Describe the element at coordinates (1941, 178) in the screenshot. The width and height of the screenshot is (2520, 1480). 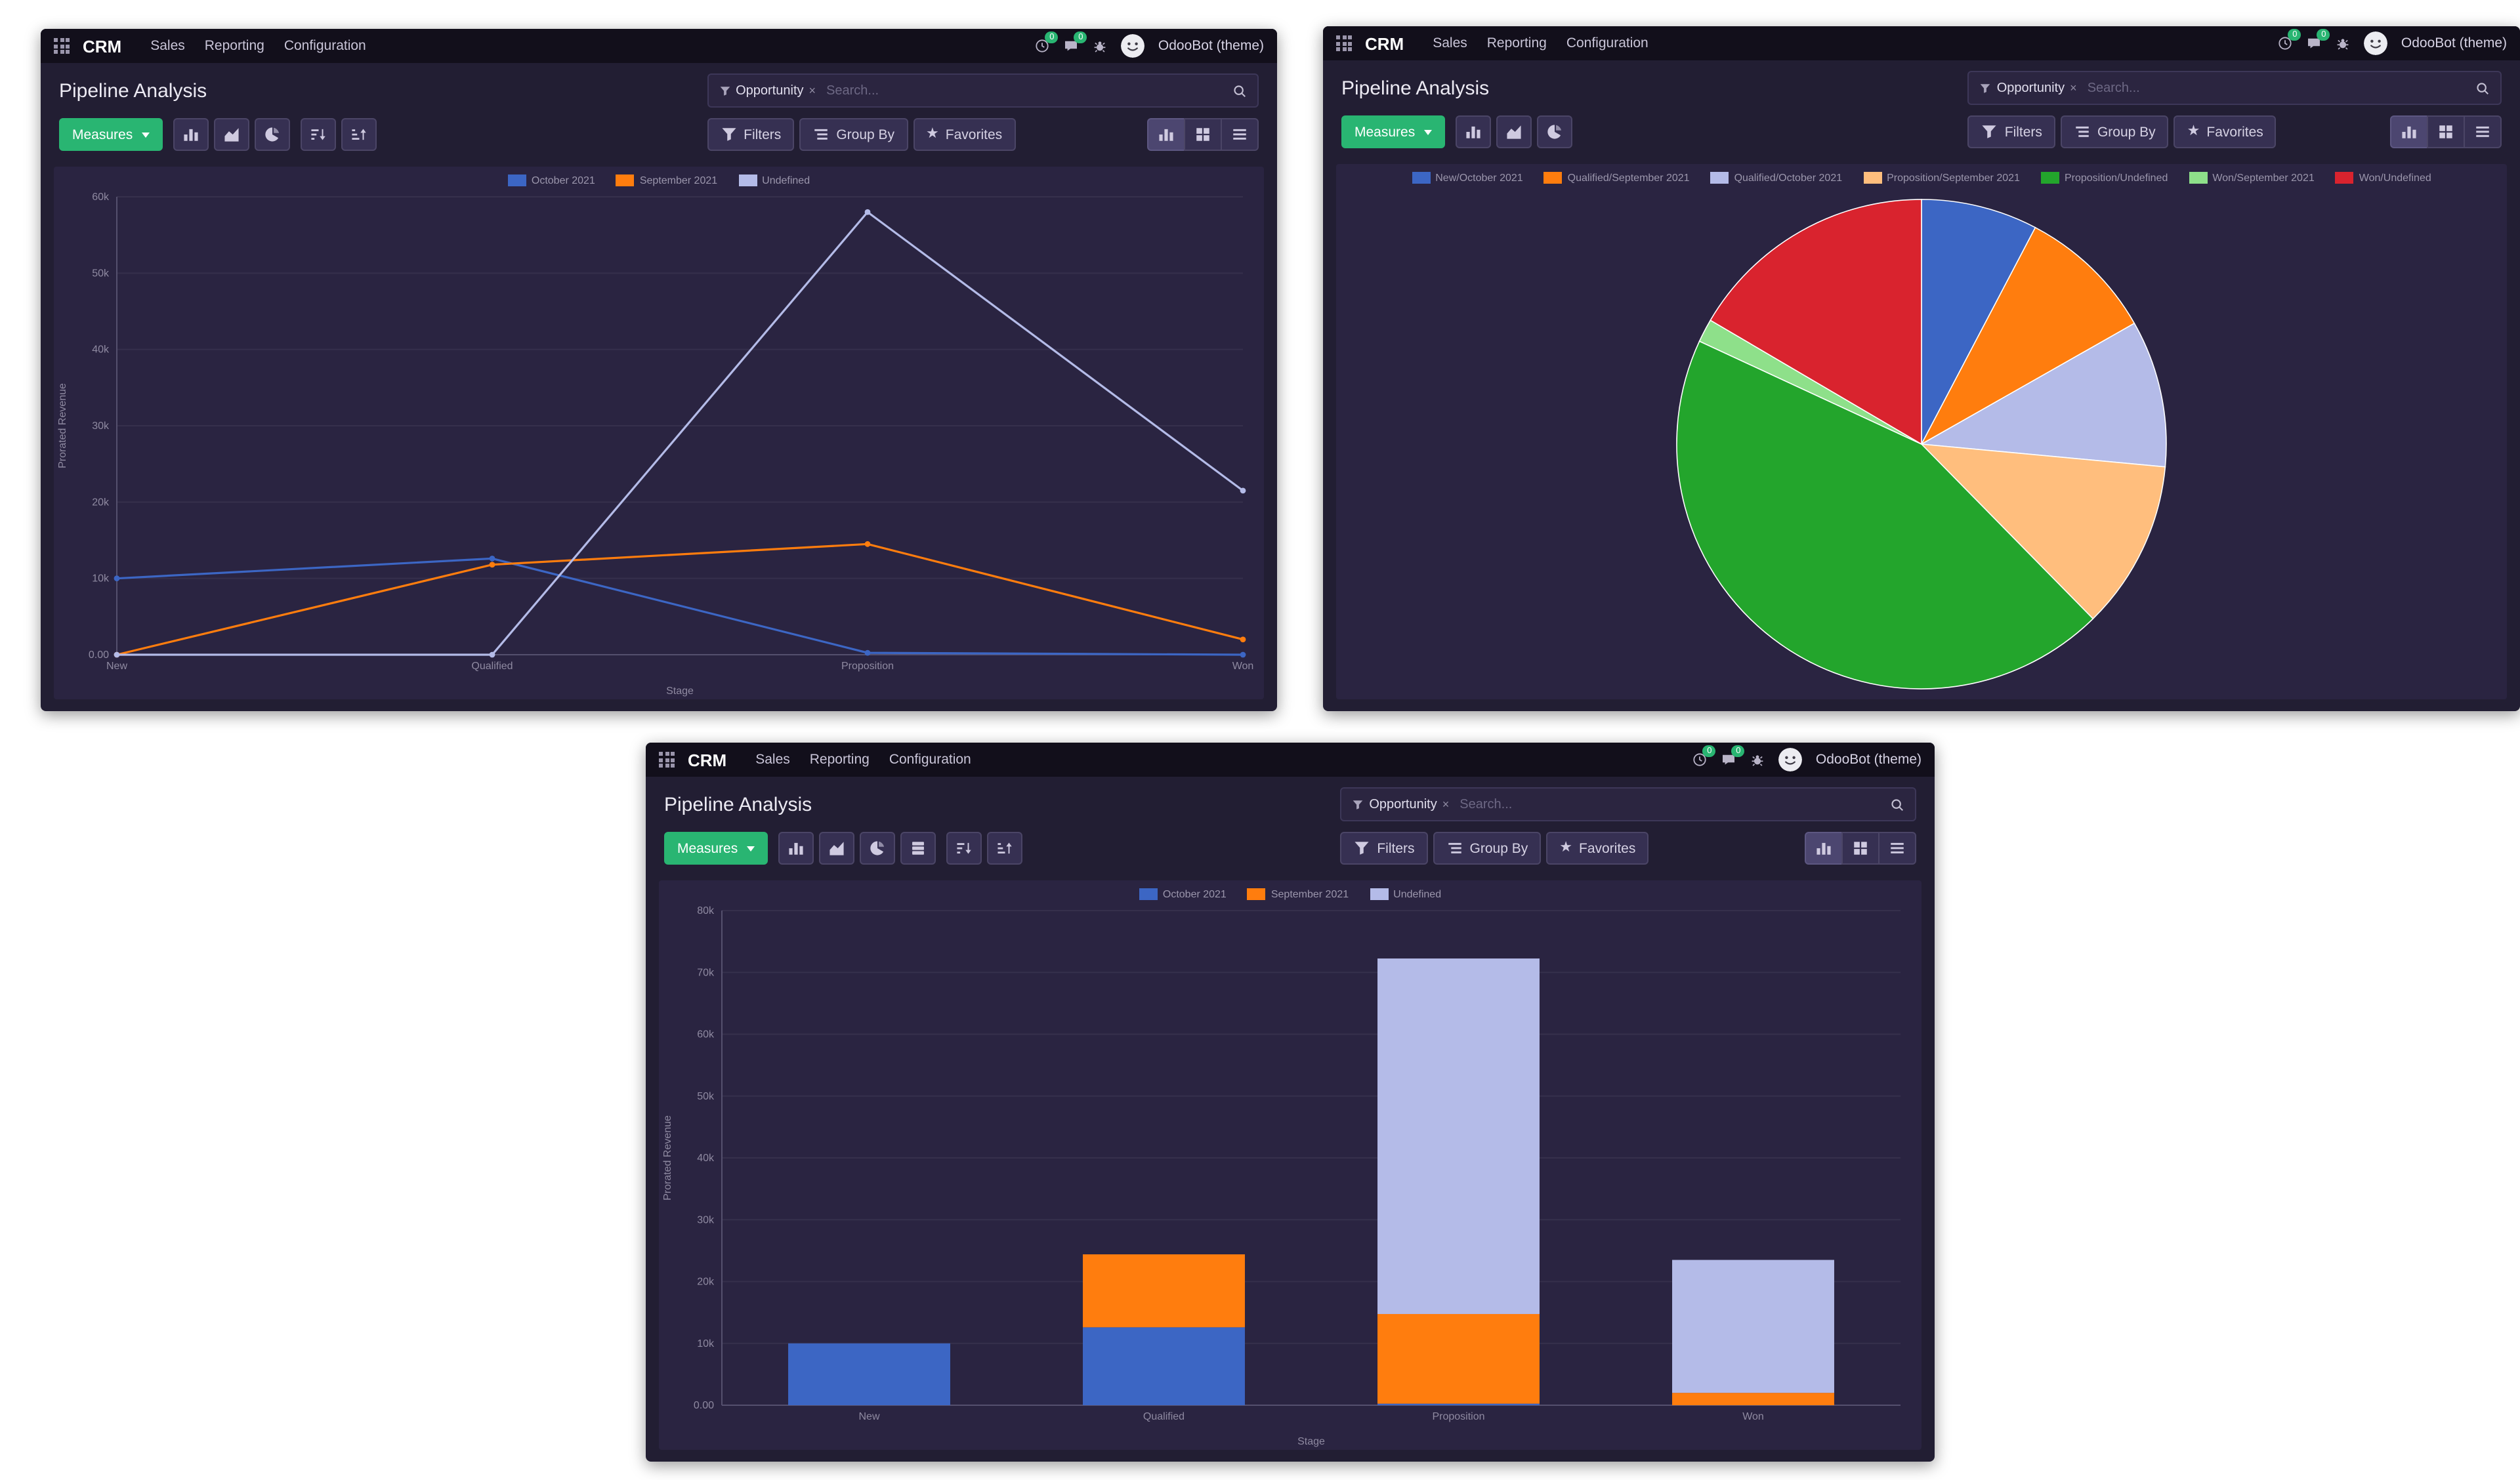
I see `legend-item: Proposition/September 2021` at that location.